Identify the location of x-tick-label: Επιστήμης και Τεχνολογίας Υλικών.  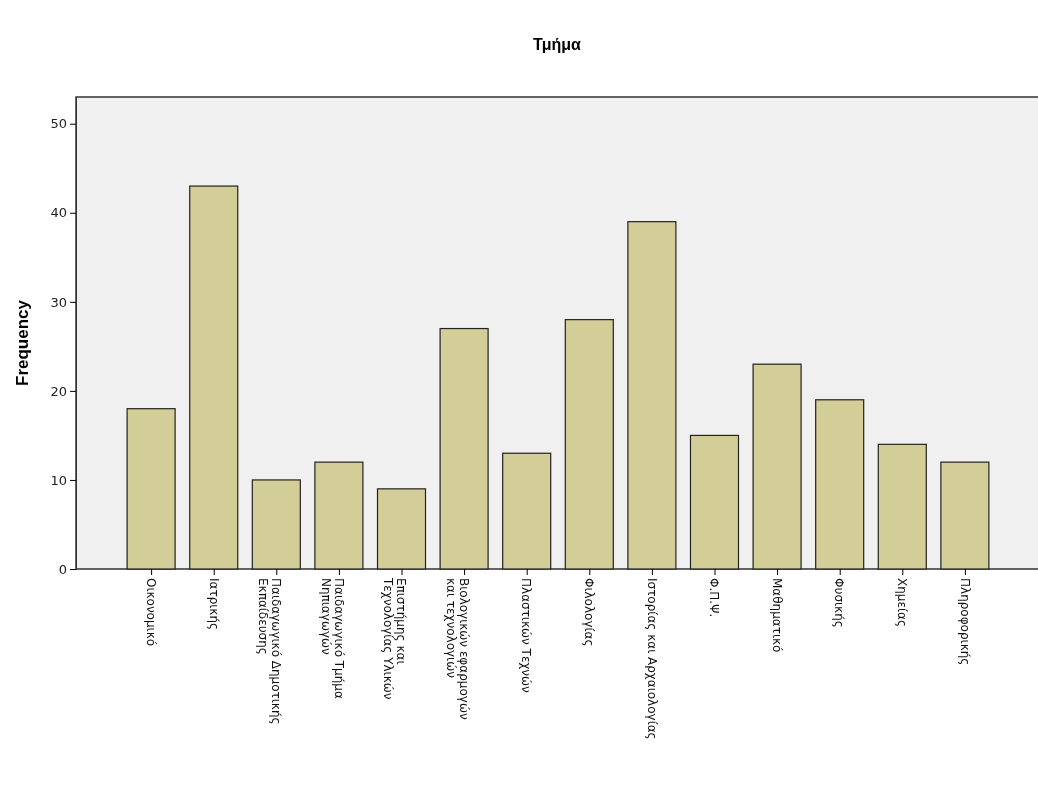
(395, 638).